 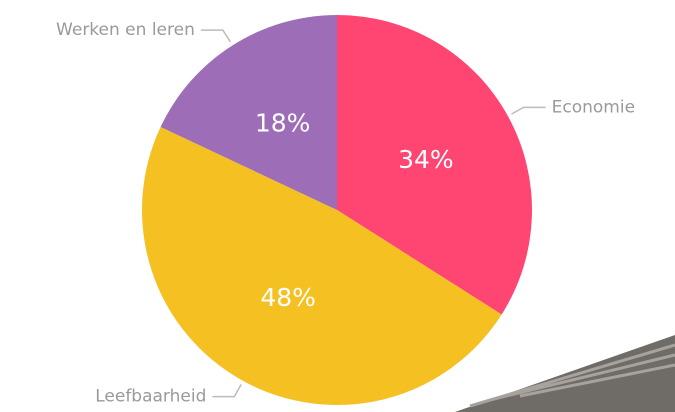 What do you see at coordinates (593, 107) in the screenshot?
I see `category-label: Economie` at bounding box center [593, 107].